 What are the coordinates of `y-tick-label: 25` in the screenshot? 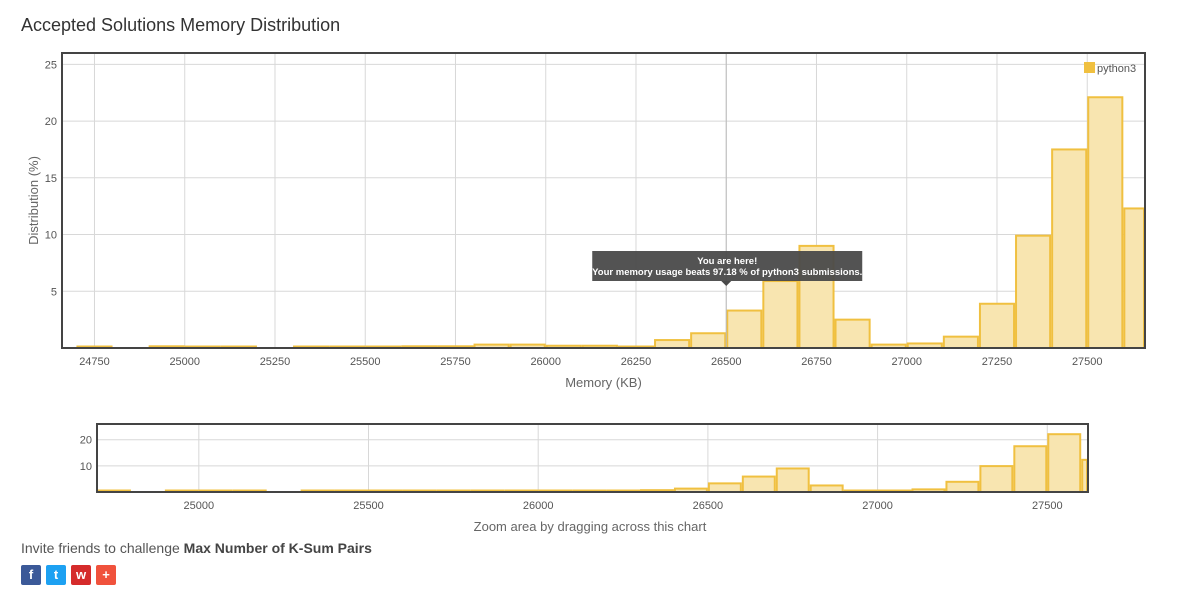 It's located at (51, 65).